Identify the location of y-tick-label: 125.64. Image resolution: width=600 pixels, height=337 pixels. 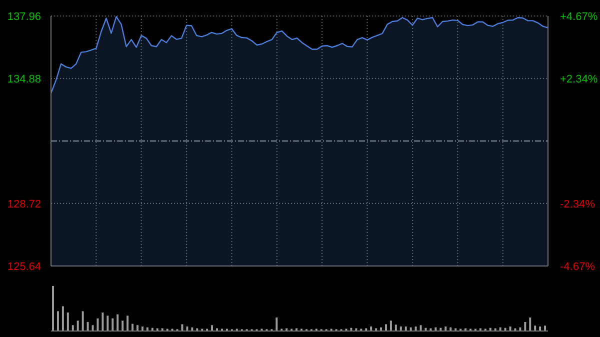
(24, 267).